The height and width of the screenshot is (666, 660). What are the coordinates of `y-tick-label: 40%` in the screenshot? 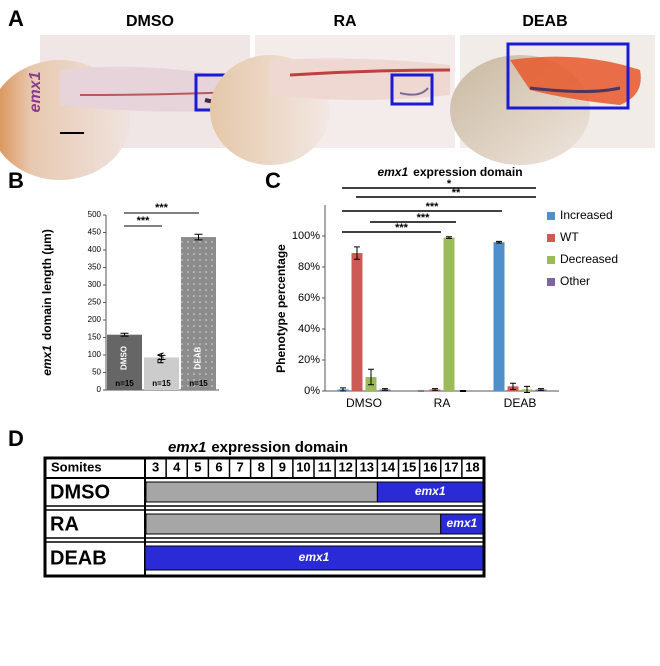 It's located at (309, 329).